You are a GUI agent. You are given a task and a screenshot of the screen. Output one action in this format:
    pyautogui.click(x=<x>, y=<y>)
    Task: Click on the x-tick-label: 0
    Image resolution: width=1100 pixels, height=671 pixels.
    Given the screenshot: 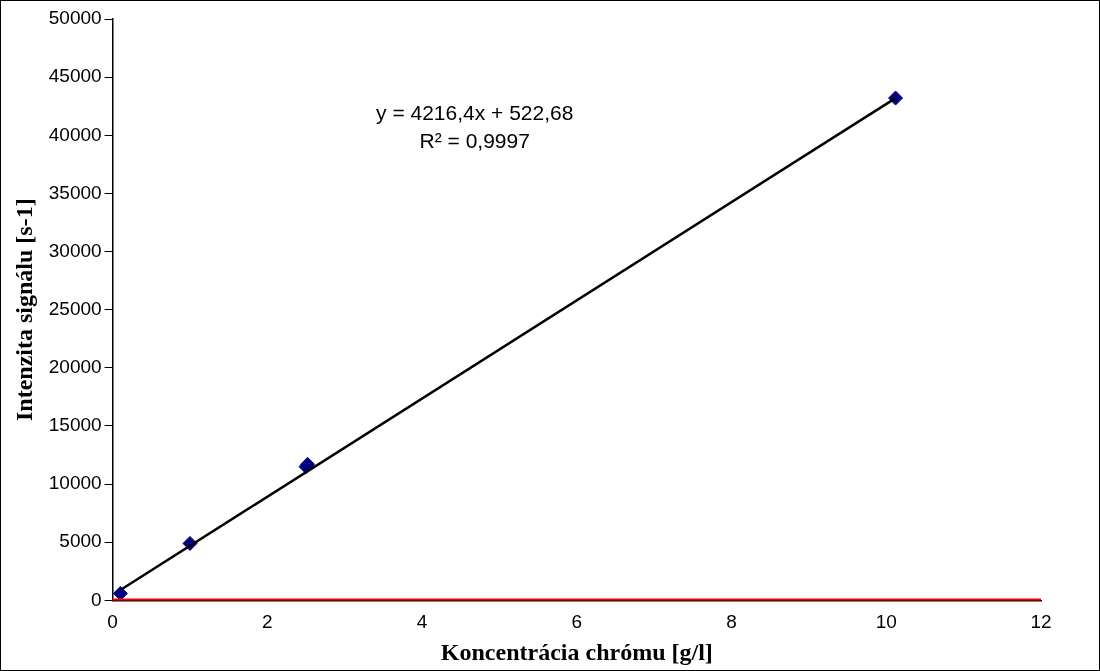 What is the action you would take?
    pyautogui.click(x=112, y=622)
    